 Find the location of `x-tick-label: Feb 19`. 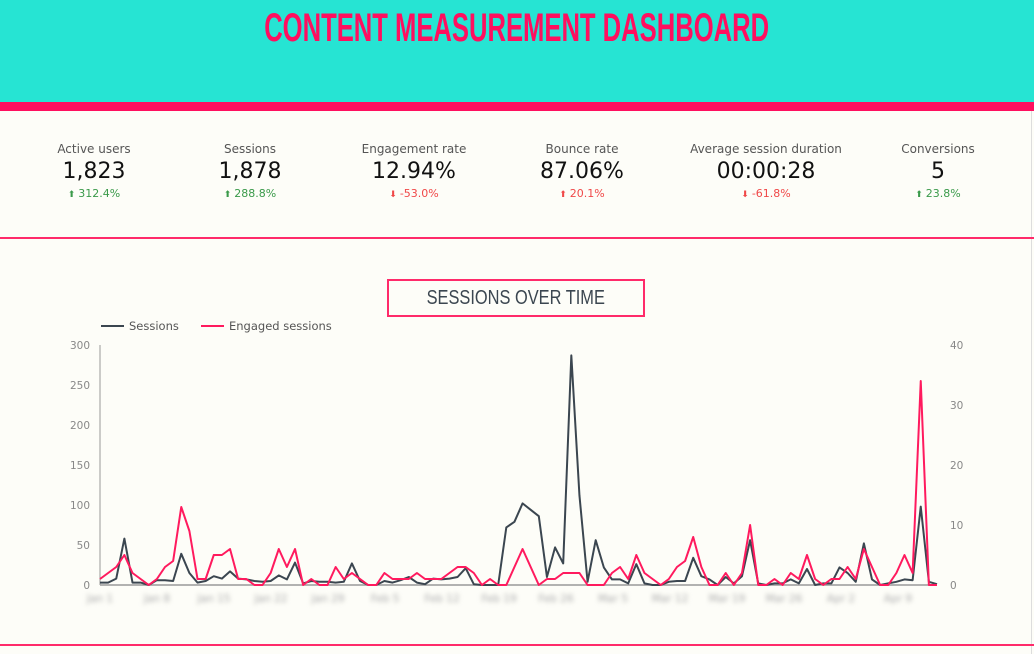

x-tick-label: Feb 19 is located at coordinates (498, 599).